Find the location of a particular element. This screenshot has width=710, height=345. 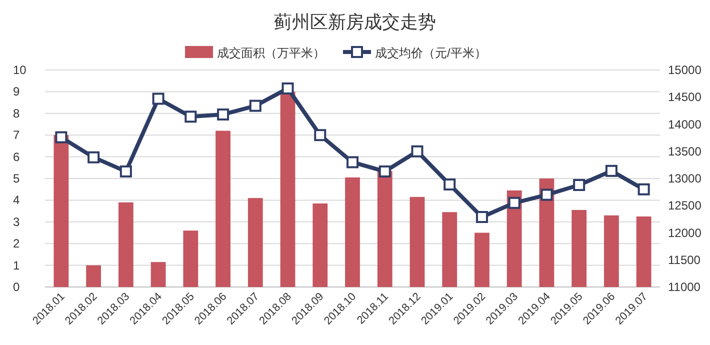

y2-tick-label: 14500 is located at coordinates (685, 97).